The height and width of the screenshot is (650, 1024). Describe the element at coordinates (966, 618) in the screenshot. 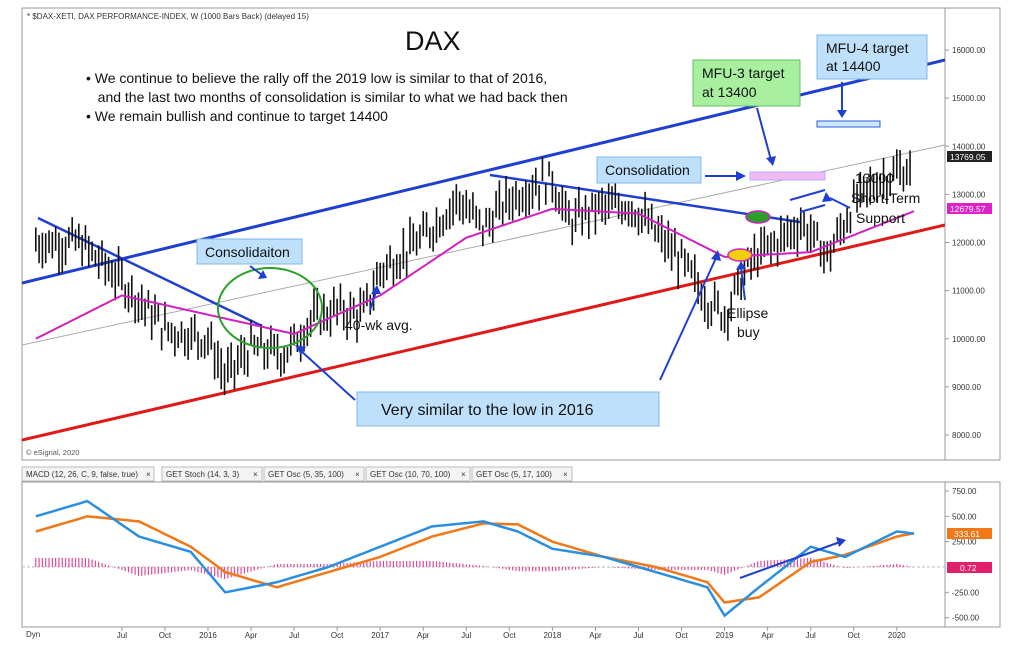

I see `macd-tick-label: -500.00` at that location.